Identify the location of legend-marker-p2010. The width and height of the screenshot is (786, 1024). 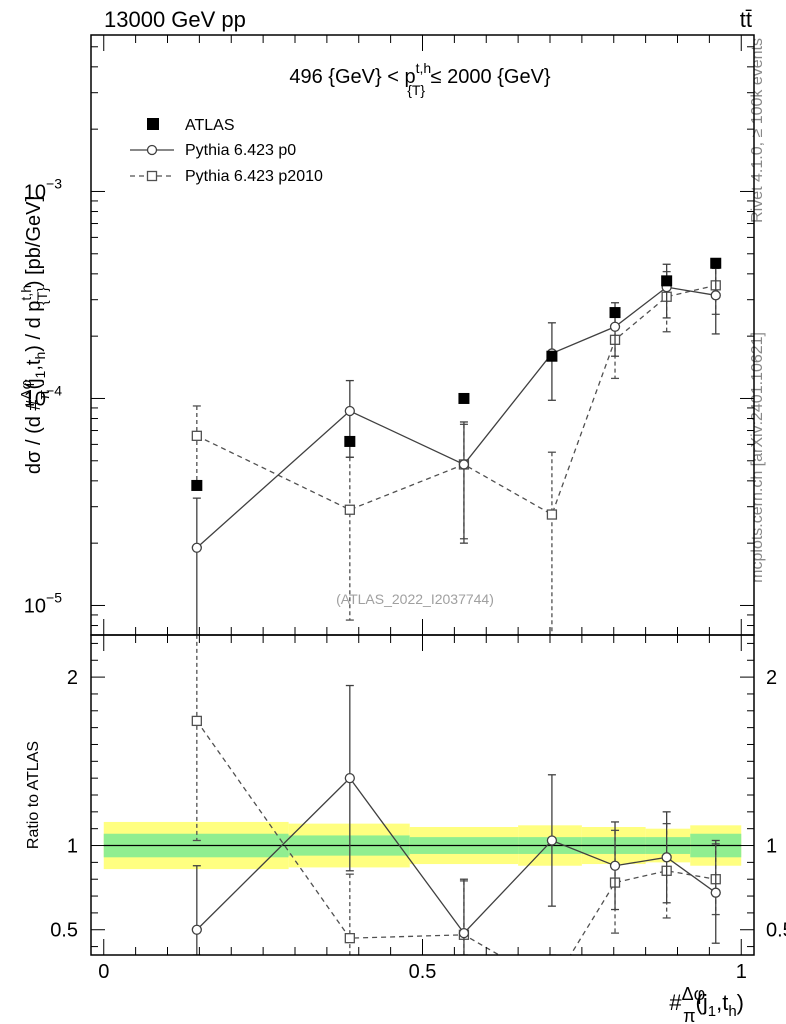
(152, 176).